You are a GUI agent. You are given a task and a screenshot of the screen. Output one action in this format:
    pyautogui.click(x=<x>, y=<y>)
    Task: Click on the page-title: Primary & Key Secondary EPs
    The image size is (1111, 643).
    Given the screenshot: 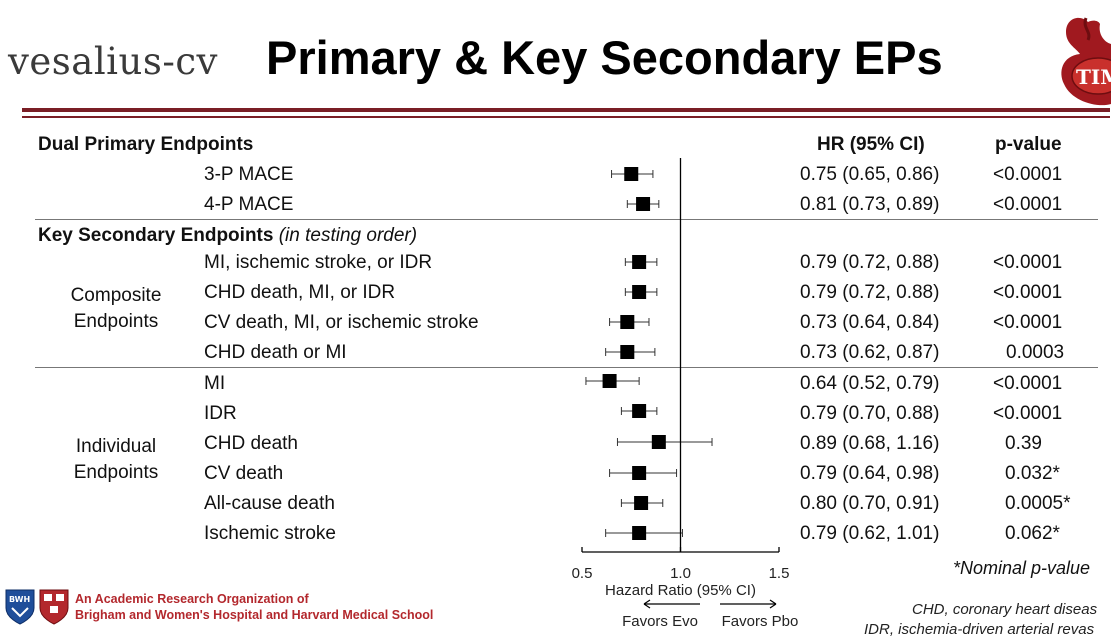 What is the action you would take?
    pyautogui.click(x=604, y=57)
    